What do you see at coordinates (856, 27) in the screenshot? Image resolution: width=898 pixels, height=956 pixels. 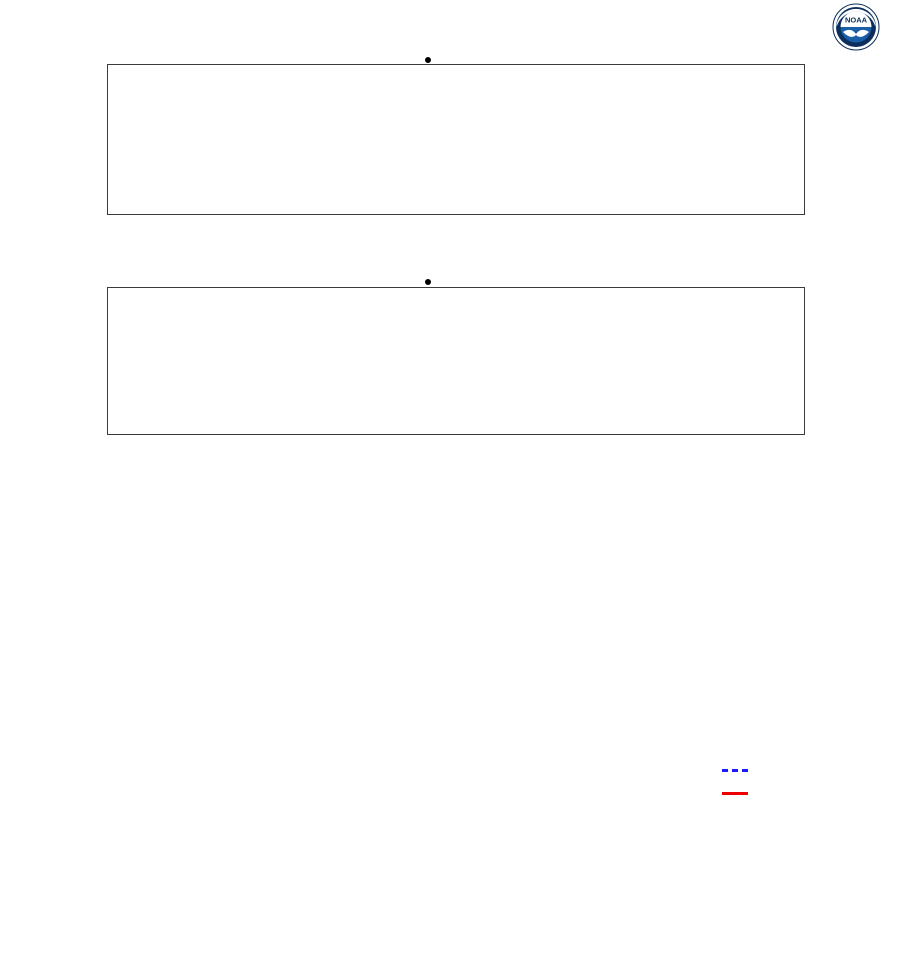 I see `noaa-logo: NOAA` at bounding box center [856, 27].